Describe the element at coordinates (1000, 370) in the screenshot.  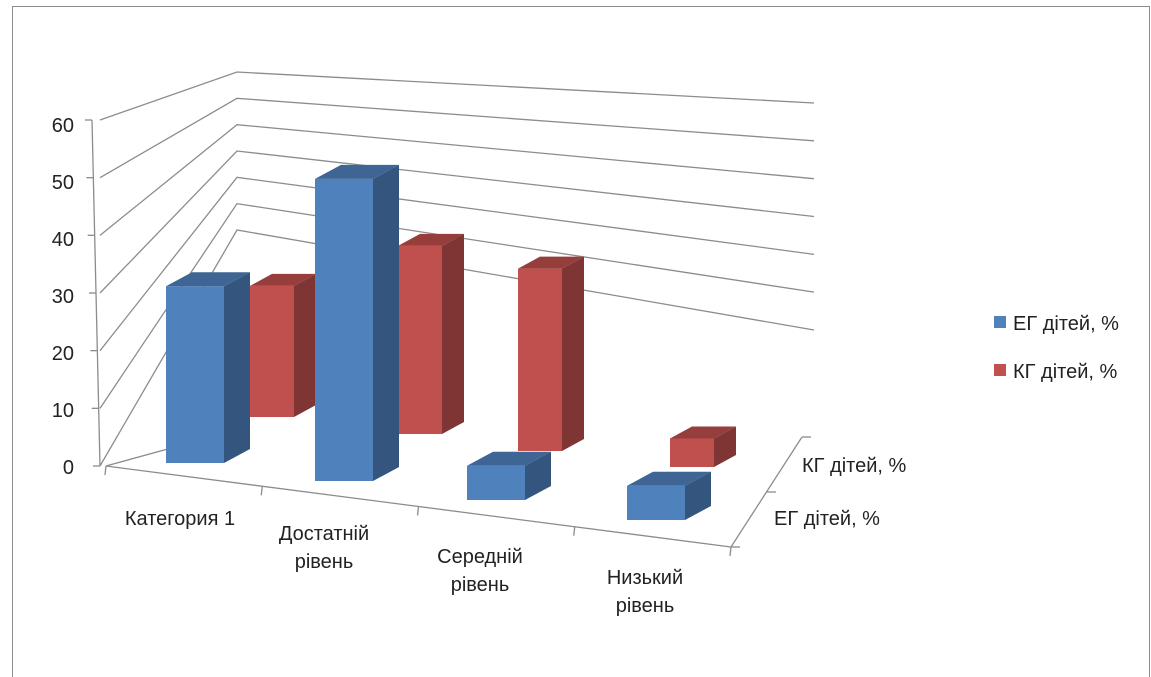
I see `legend-swatch-kg` at that location.